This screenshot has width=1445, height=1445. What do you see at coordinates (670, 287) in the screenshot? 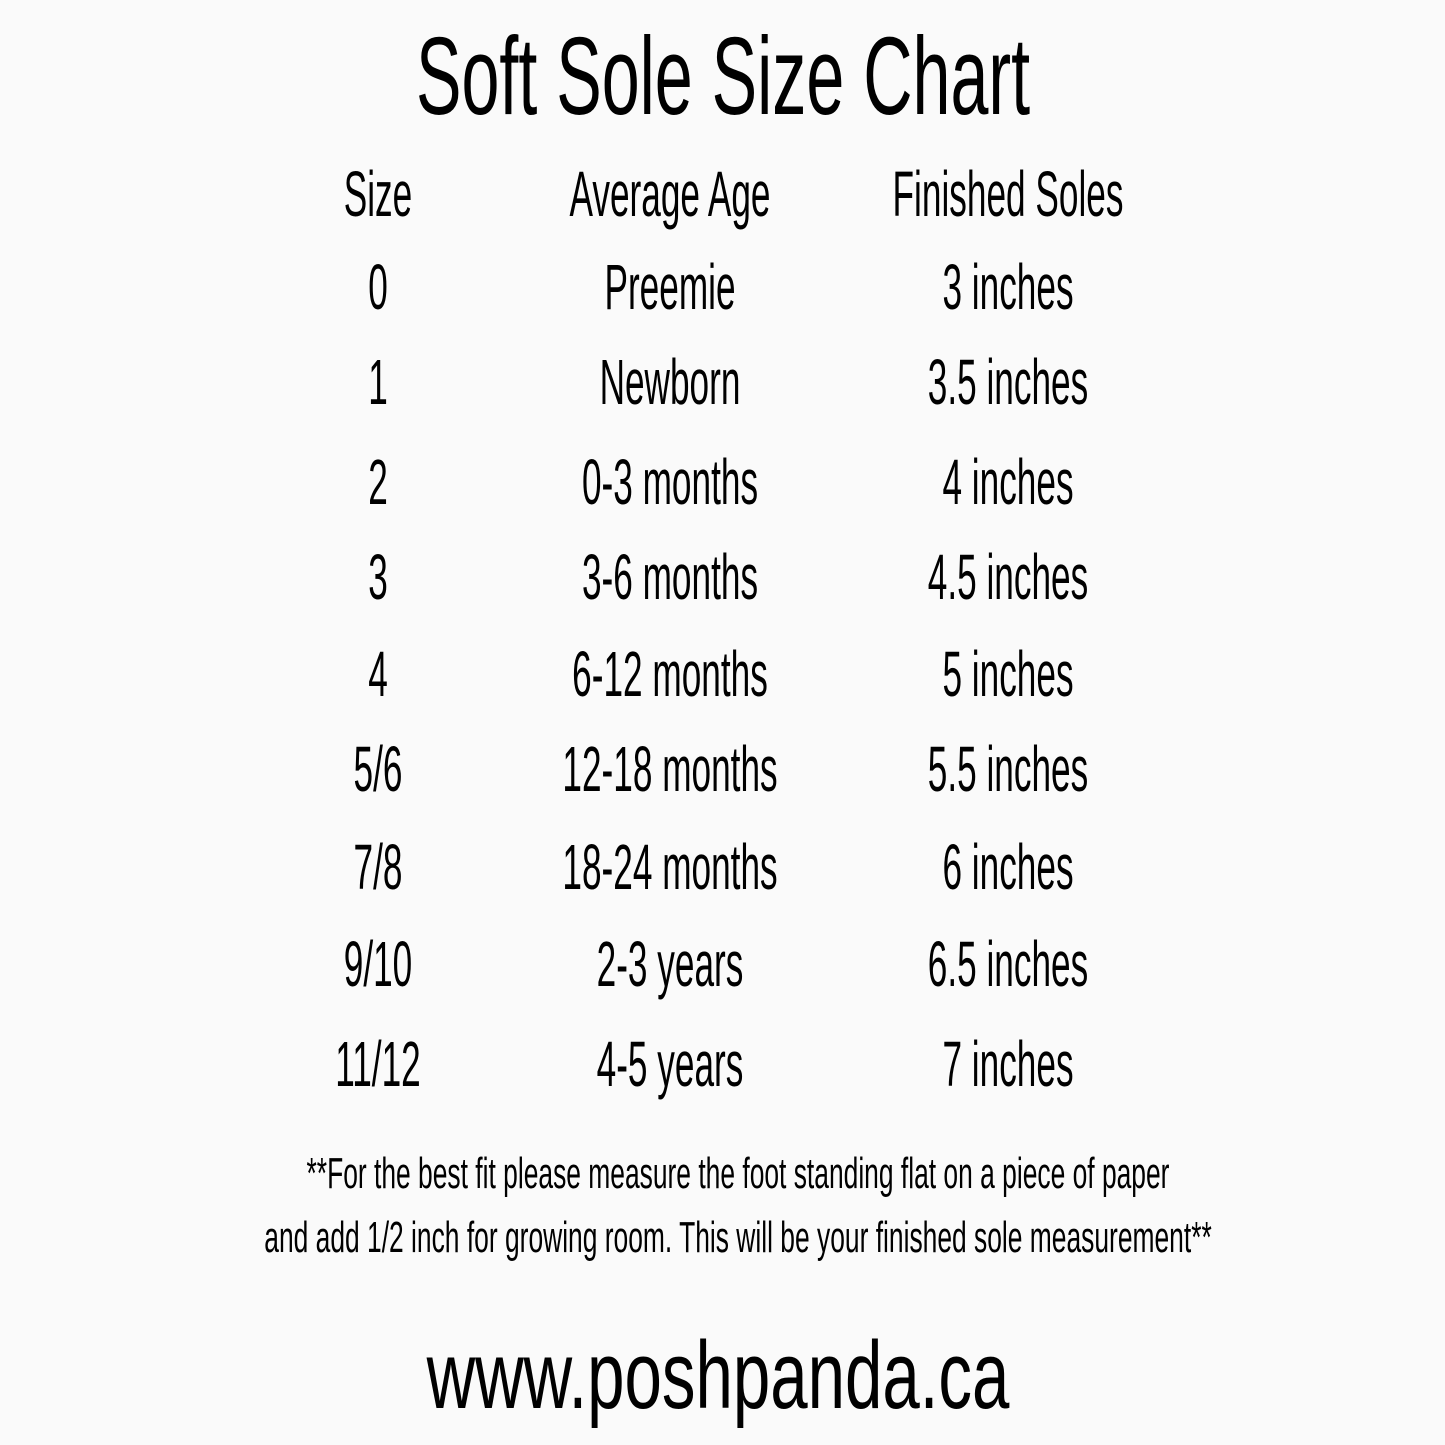
I see `cell-average-age: Preemie` at bounding box center [670, 287].